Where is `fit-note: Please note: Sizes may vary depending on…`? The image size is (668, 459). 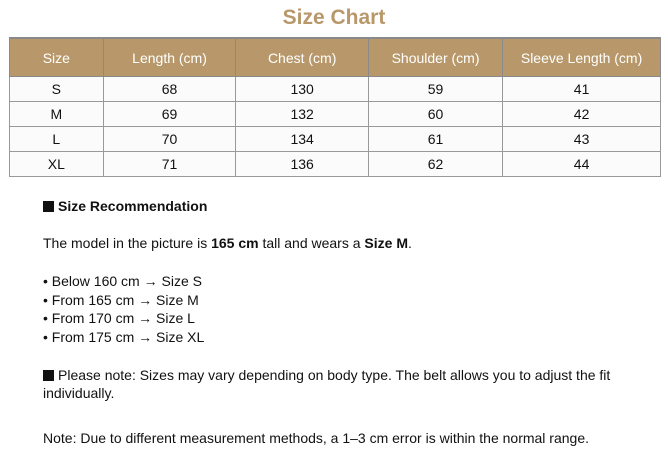
fit-note: Please note: Sizes may vary depending on… is located at coordinates (338, 384).